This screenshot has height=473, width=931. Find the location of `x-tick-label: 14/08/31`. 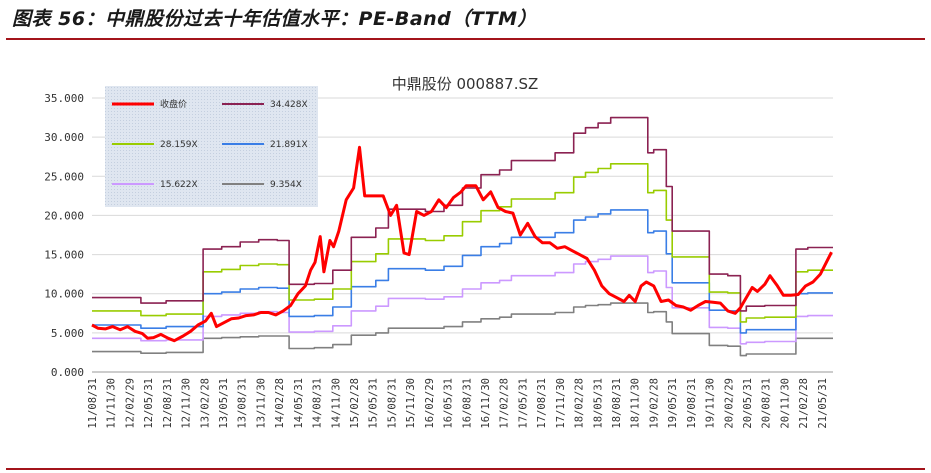

x-tick-label: 14/08/31 is located at coordinates (318, 403).